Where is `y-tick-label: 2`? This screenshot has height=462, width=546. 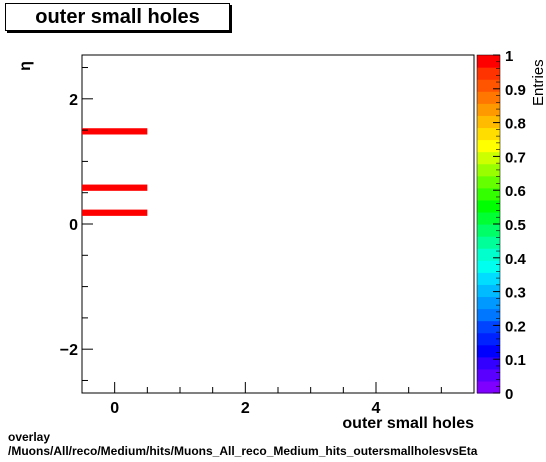
y-tick-label: 2 is located at coordinates (73, 100).